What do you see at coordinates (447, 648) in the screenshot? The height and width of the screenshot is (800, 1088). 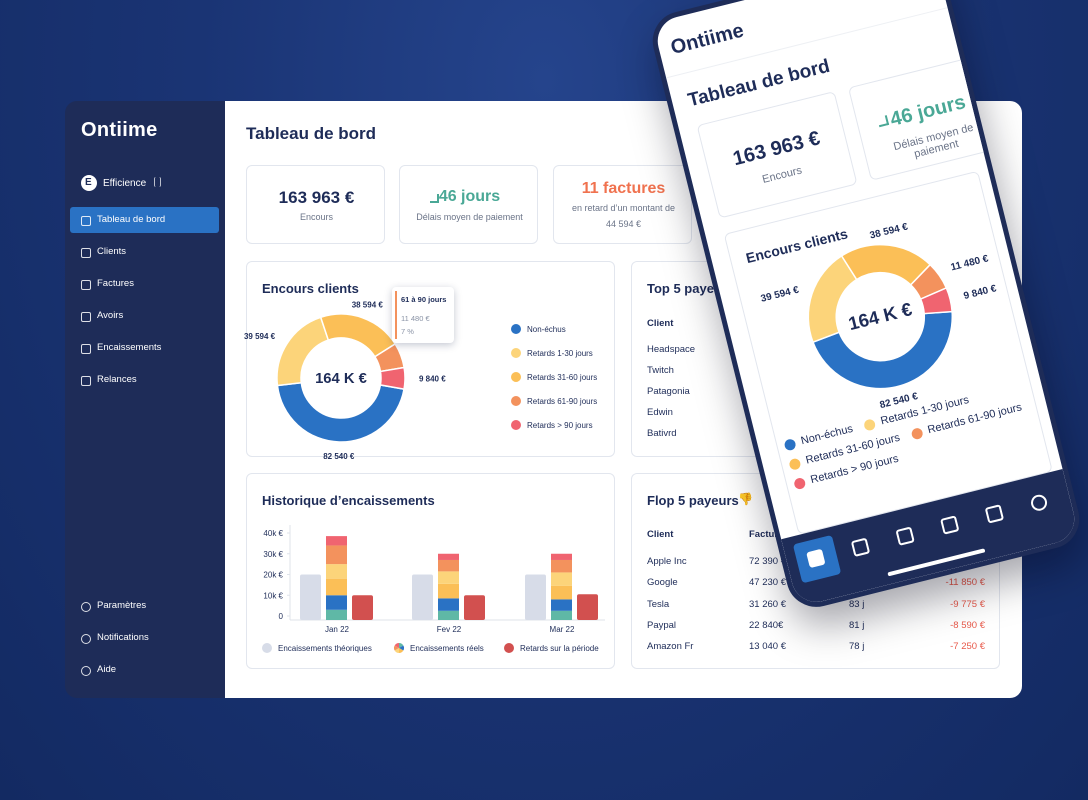 I see `legend-label: Encaissements réels` at bounding box center [447, 648].